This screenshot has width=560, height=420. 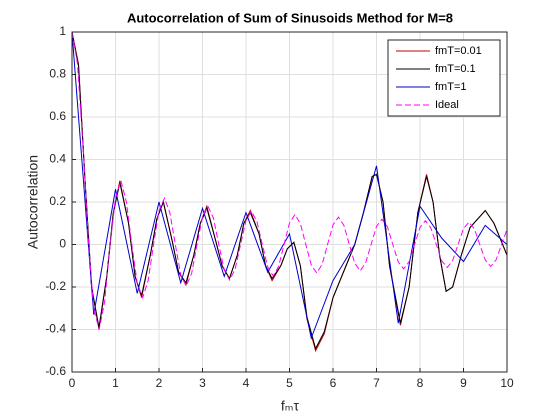 I want to click on legend-label: Ideal, so click(x=447, y=105).